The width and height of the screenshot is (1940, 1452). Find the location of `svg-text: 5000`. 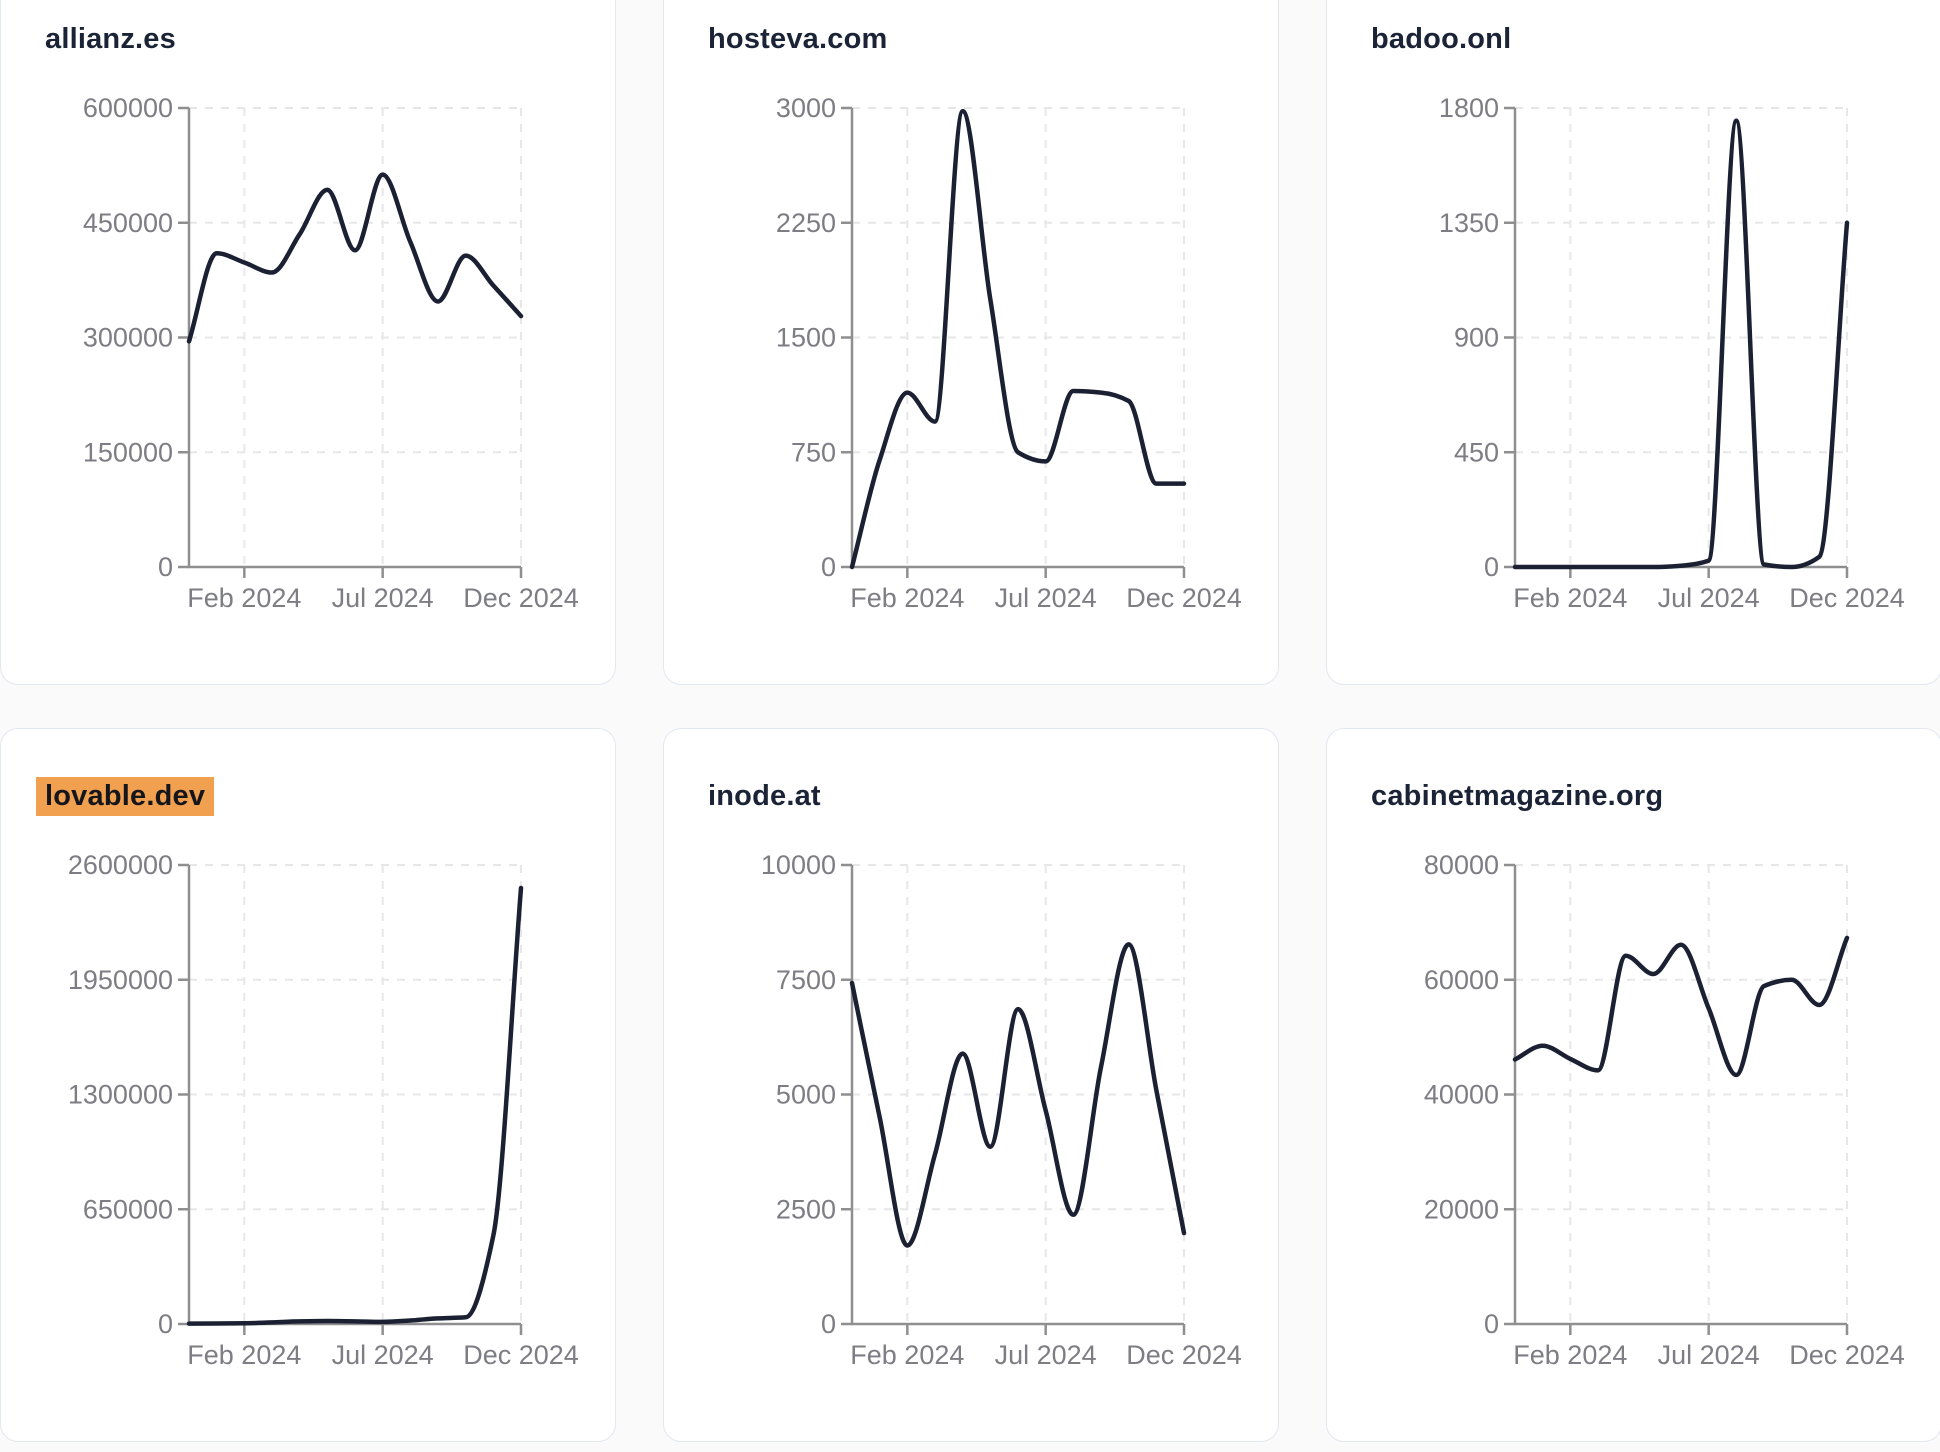

svg-text: 5000 is located at coordinates (806, 1095).